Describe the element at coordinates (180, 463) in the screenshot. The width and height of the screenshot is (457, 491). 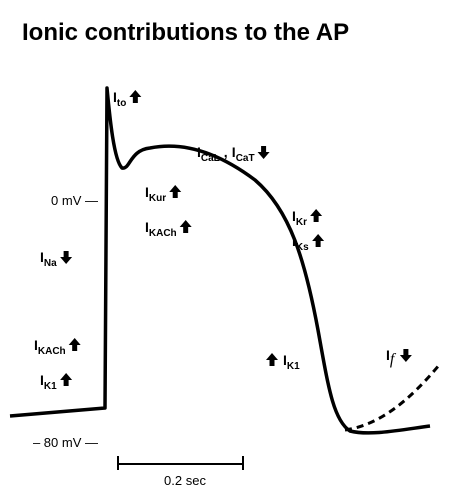
I see `scale-bar` at that location.